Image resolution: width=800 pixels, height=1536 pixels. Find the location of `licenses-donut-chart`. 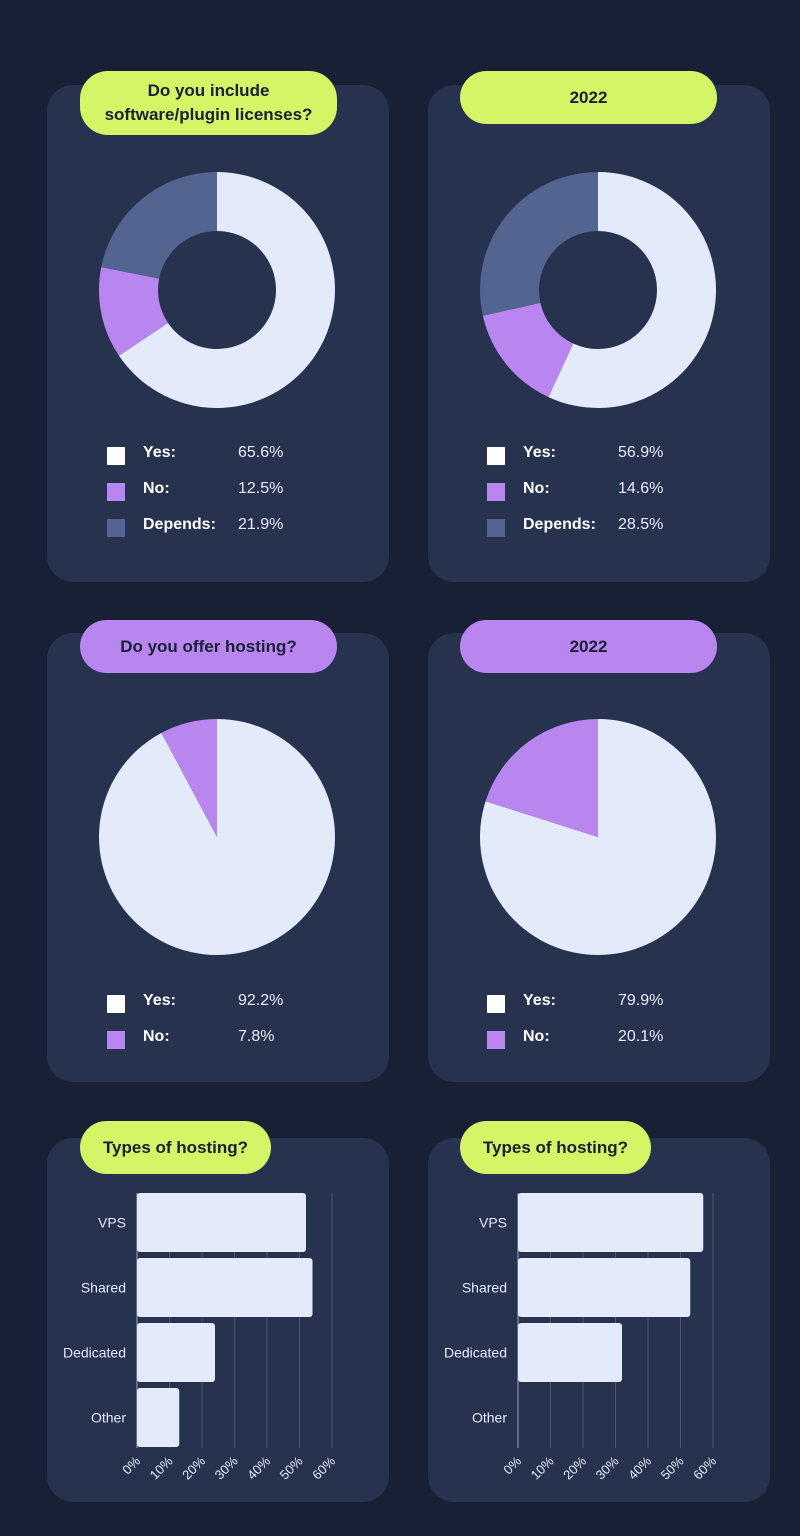

licenses-donut-chart is located at coordinates (217, 290).